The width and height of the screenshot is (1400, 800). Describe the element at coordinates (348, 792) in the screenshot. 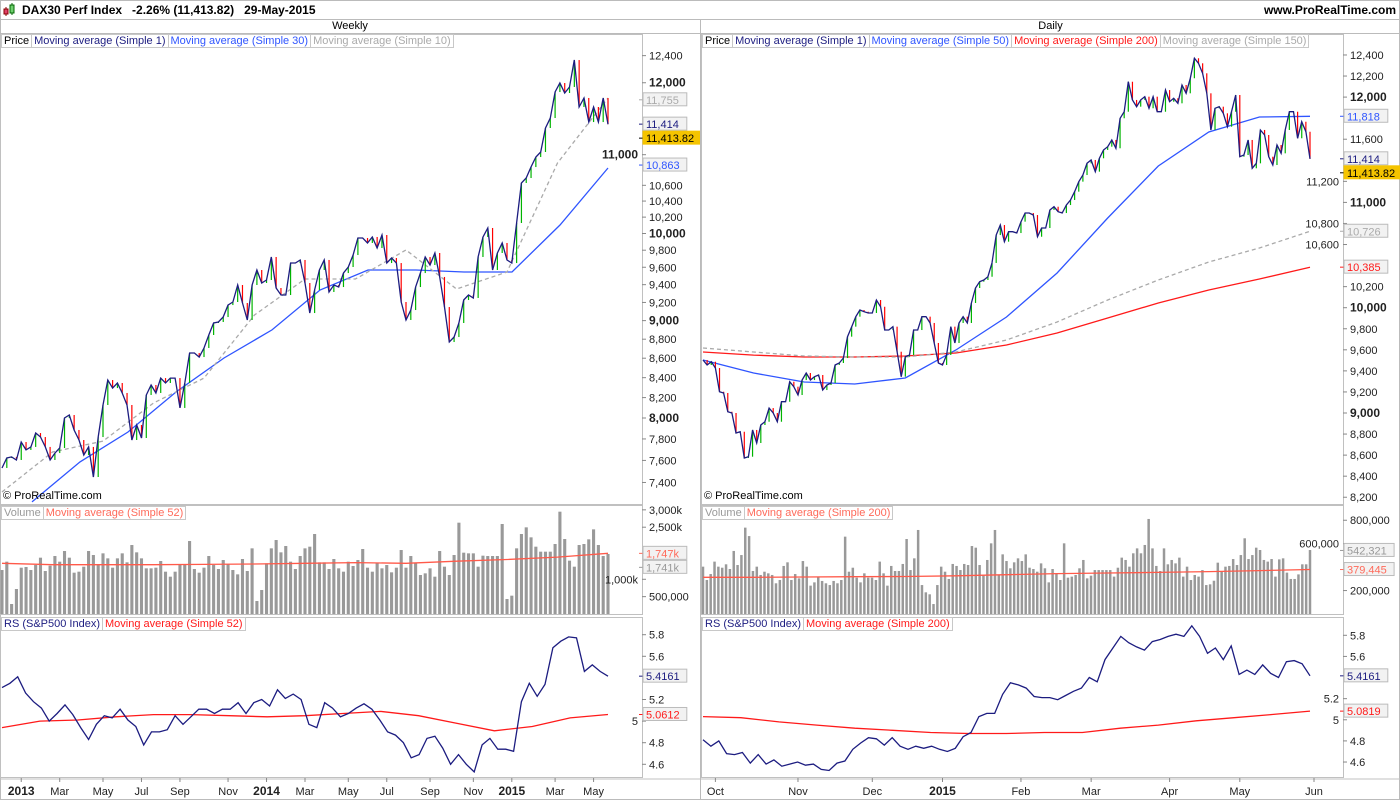

I see `x-tick-label: May` at that location.